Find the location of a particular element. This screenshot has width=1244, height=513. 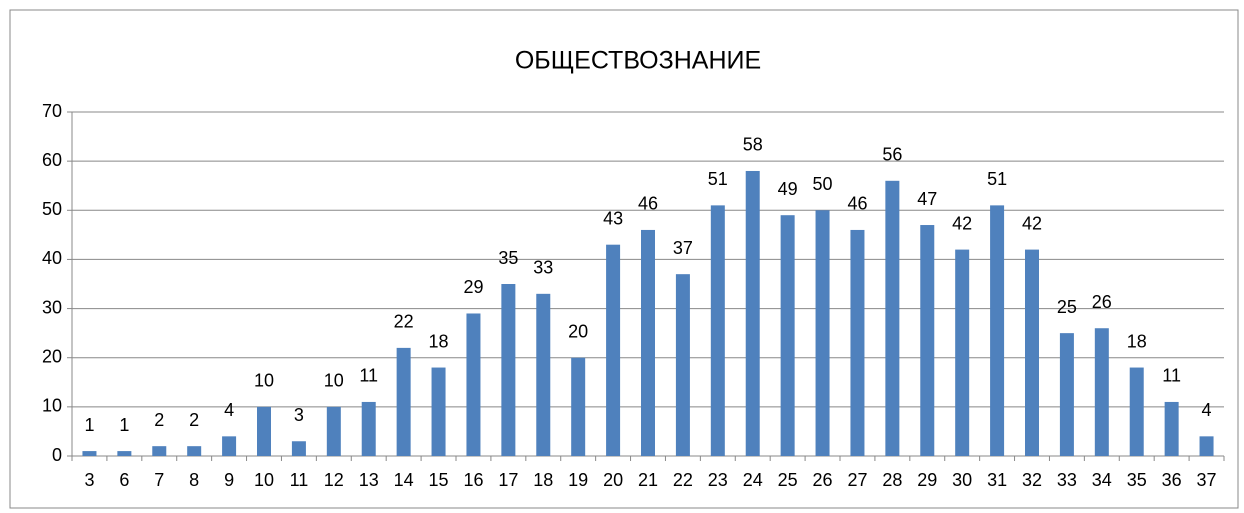

data-label: 37 is located at coordinates (683, 248).